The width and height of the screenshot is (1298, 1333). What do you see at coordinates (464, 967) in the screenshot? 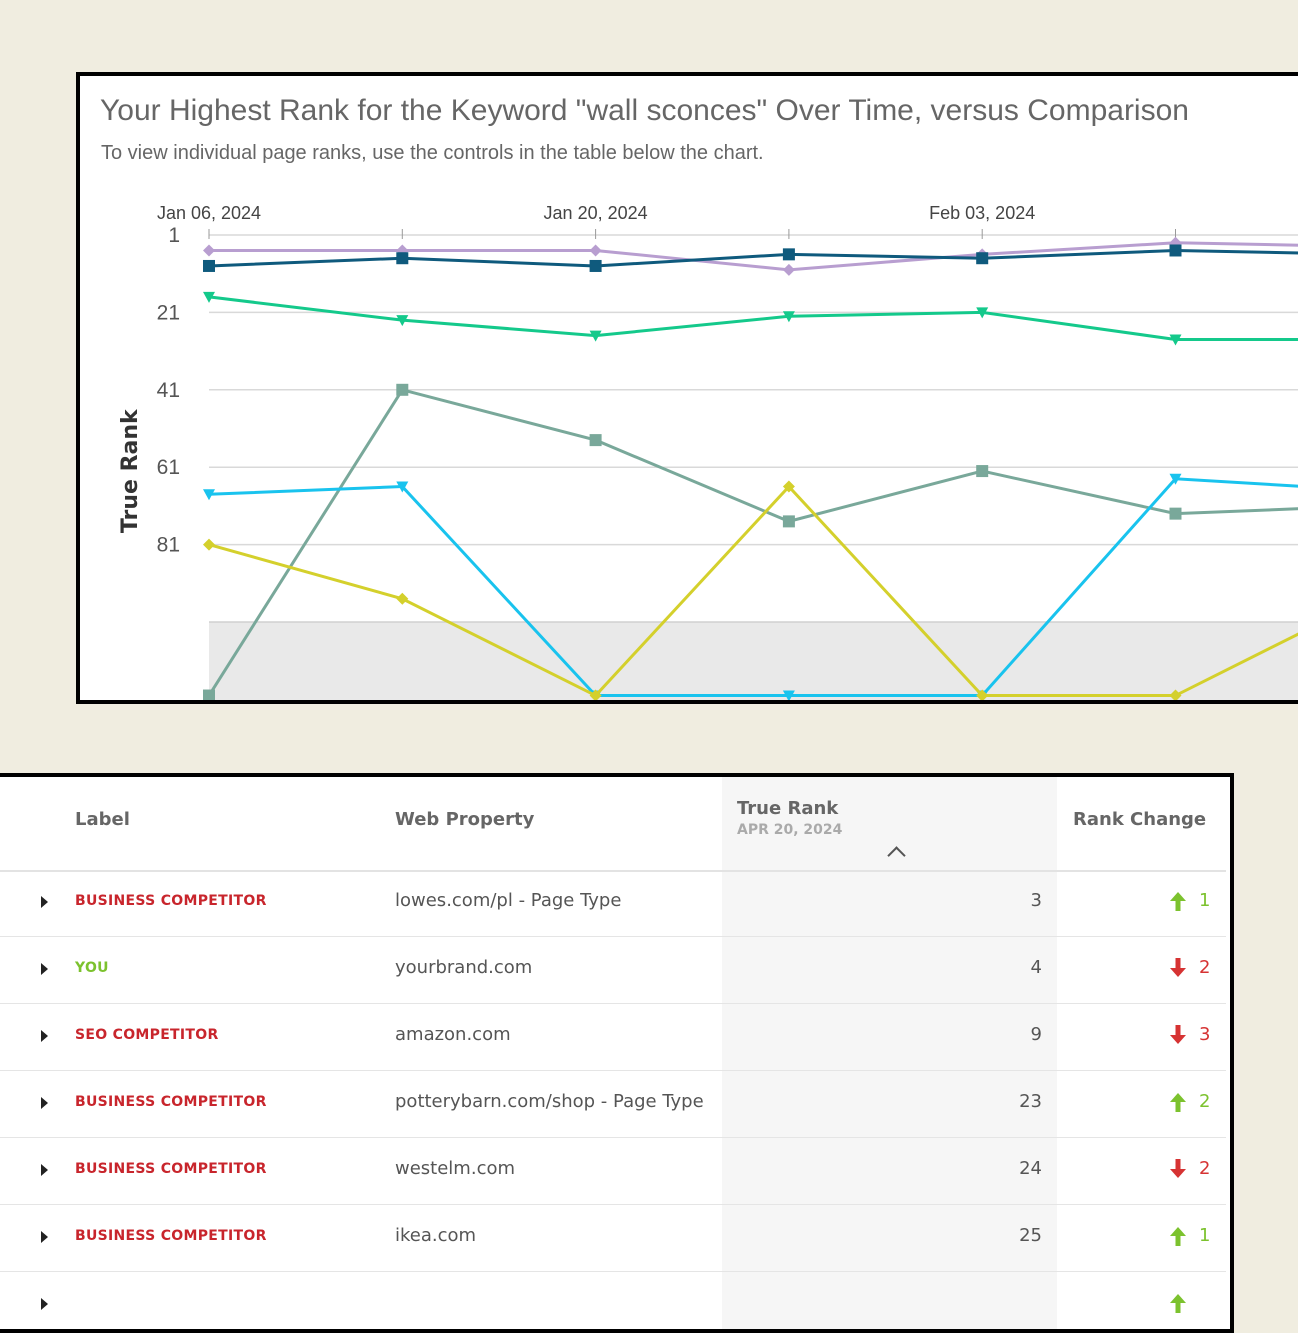
I see `row-web-property: yourbrand.com` at bounding box center [464, 967].